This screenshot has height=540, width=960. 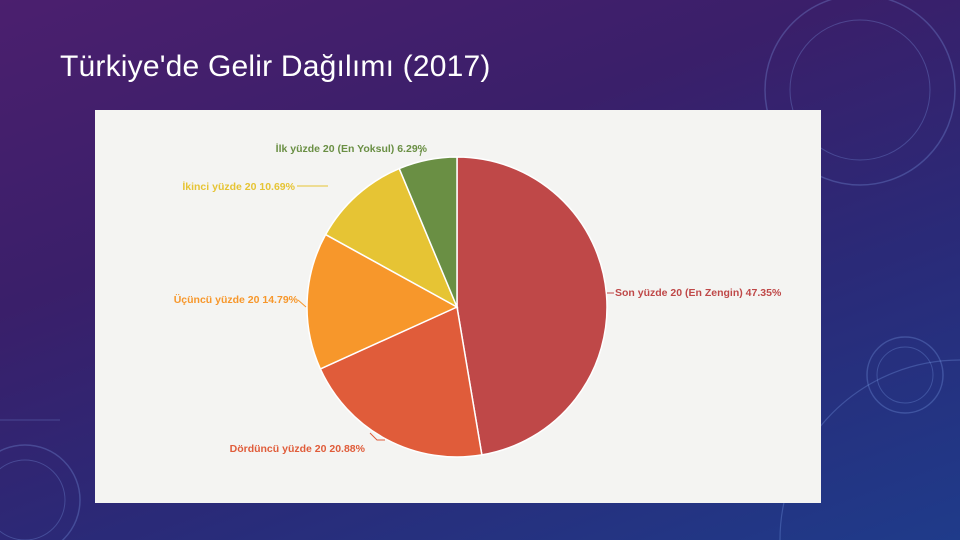 I want to click on slice-label: Son yüzde 20 (En Zengin) 47.35%, so click(x=698, y=293).